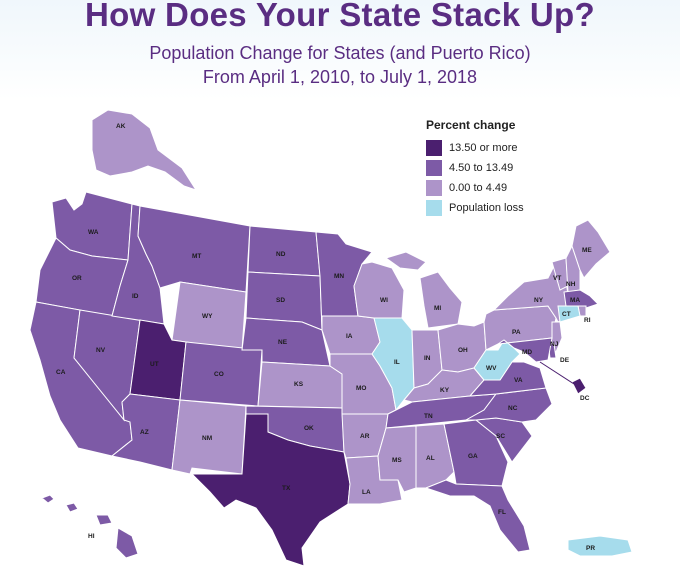 The height and width of the screenshot is (581, 680). I want to click on label-CT: CT, so click(566, 314).